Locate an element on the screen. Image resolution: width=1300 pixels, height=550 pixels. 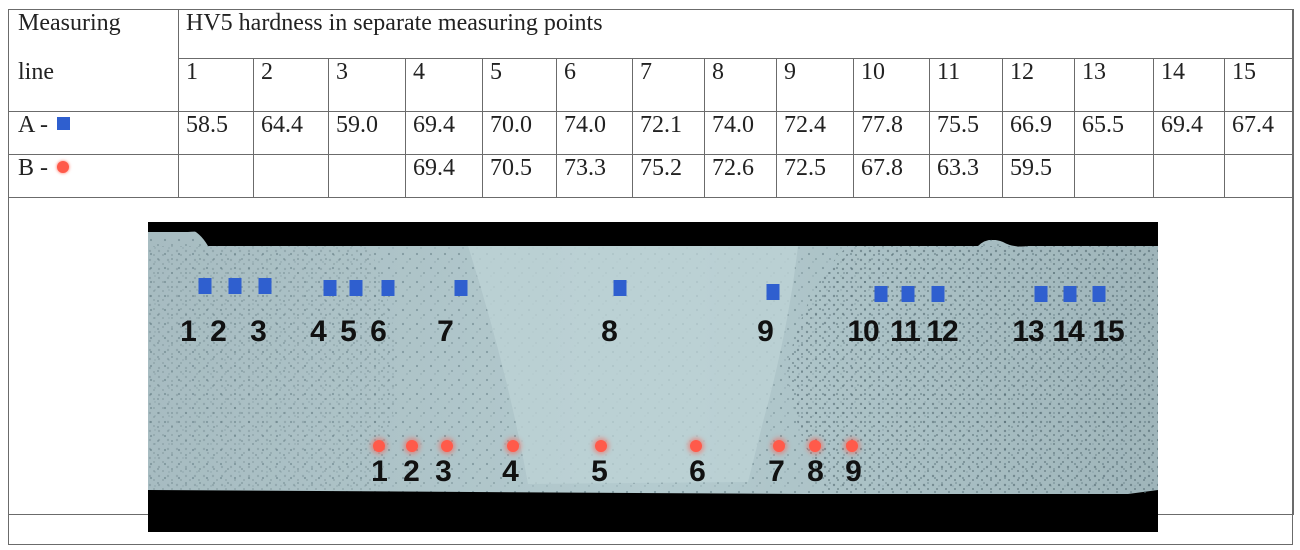
hardness-value: 70.0 is located at coordinates (519, 133).